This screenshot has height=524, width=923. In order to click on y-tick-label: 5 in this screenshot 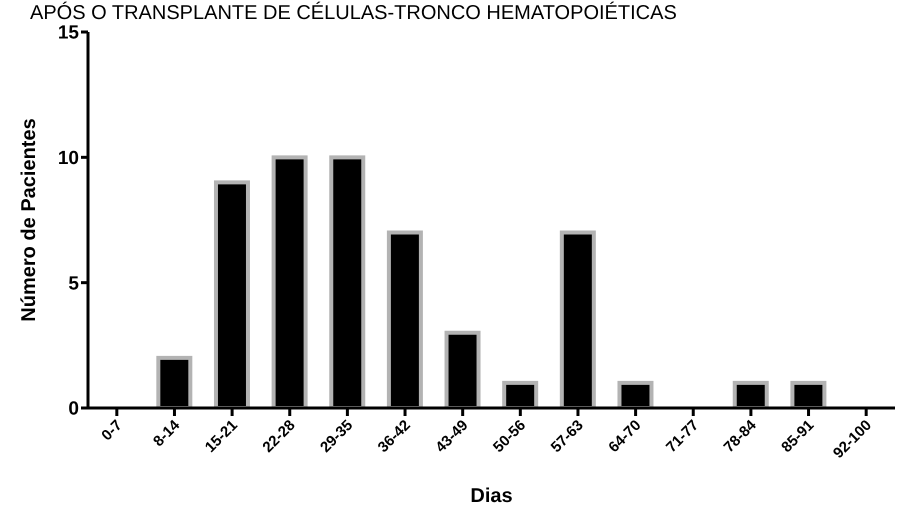, I will do `click(74, 283)`.